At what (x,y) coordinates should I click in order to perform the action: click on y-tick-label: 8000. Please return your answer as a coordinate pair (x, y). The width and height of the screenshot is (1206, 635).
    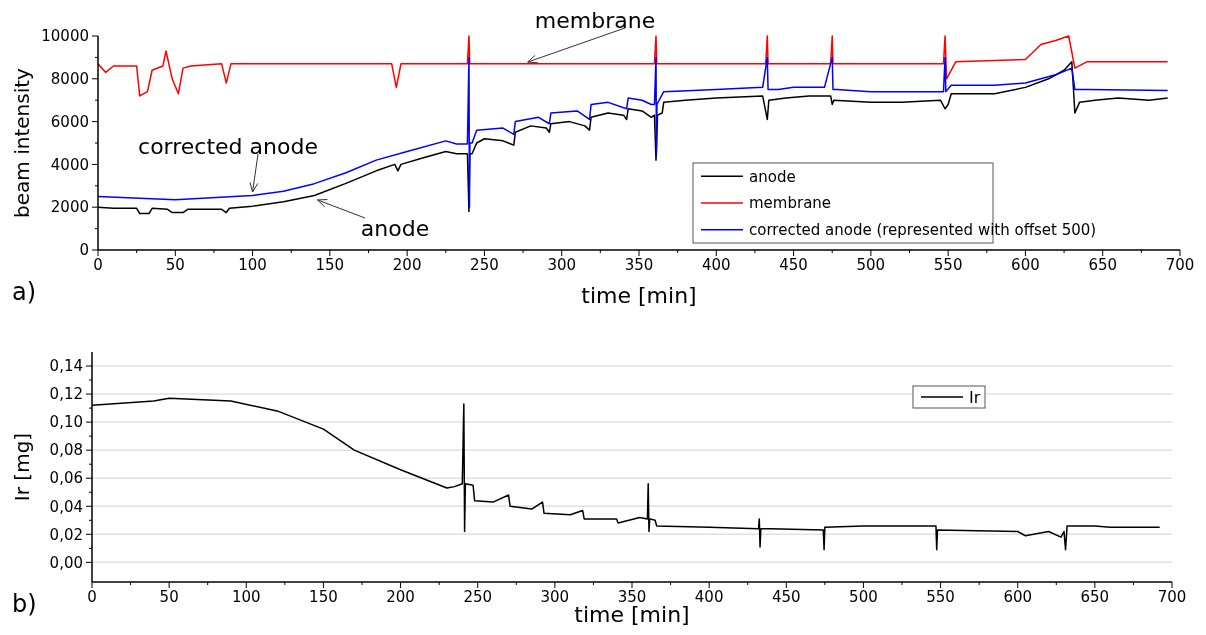
    Looking at the image, I should click on (69, 79).